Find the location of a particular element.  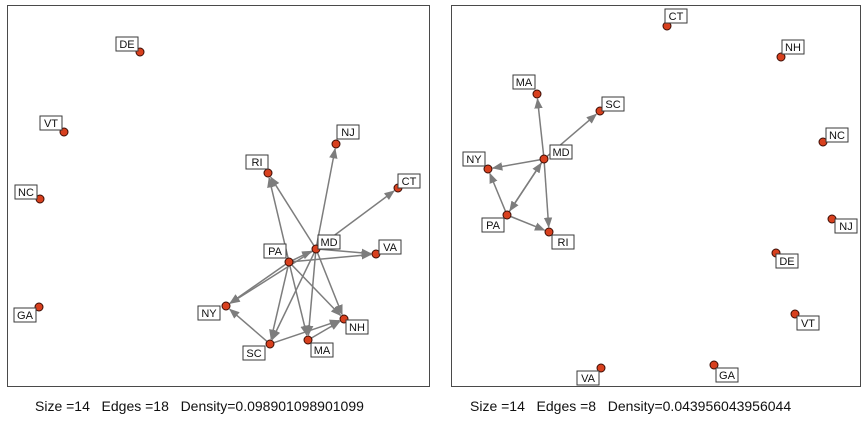

density-label: Density=0.098901098901099 is located at coordinates (272, 406).